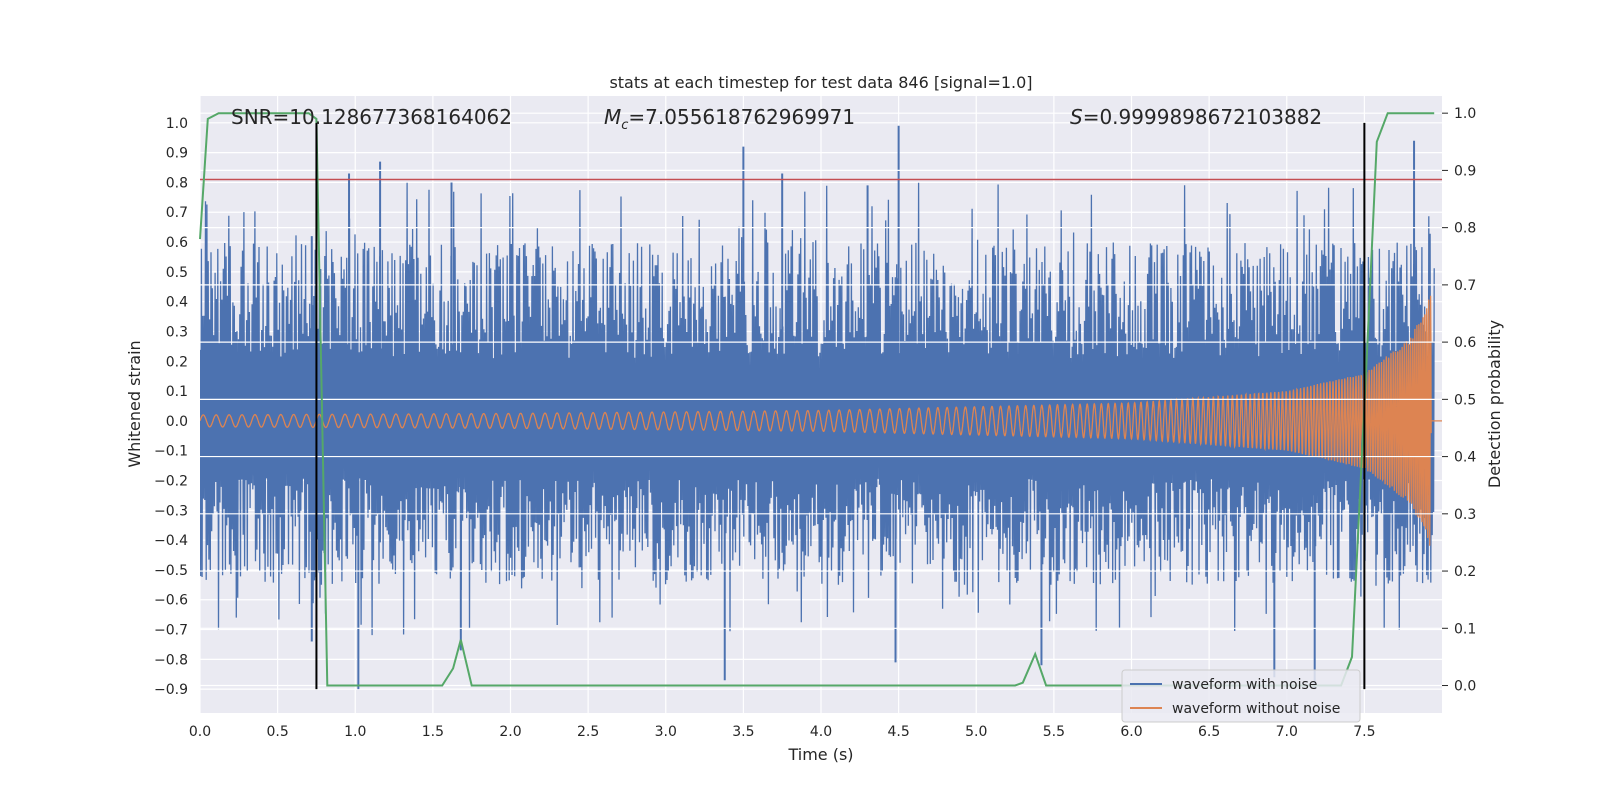  I want to click on y-tick-label: −0.5, so click(171, 571).